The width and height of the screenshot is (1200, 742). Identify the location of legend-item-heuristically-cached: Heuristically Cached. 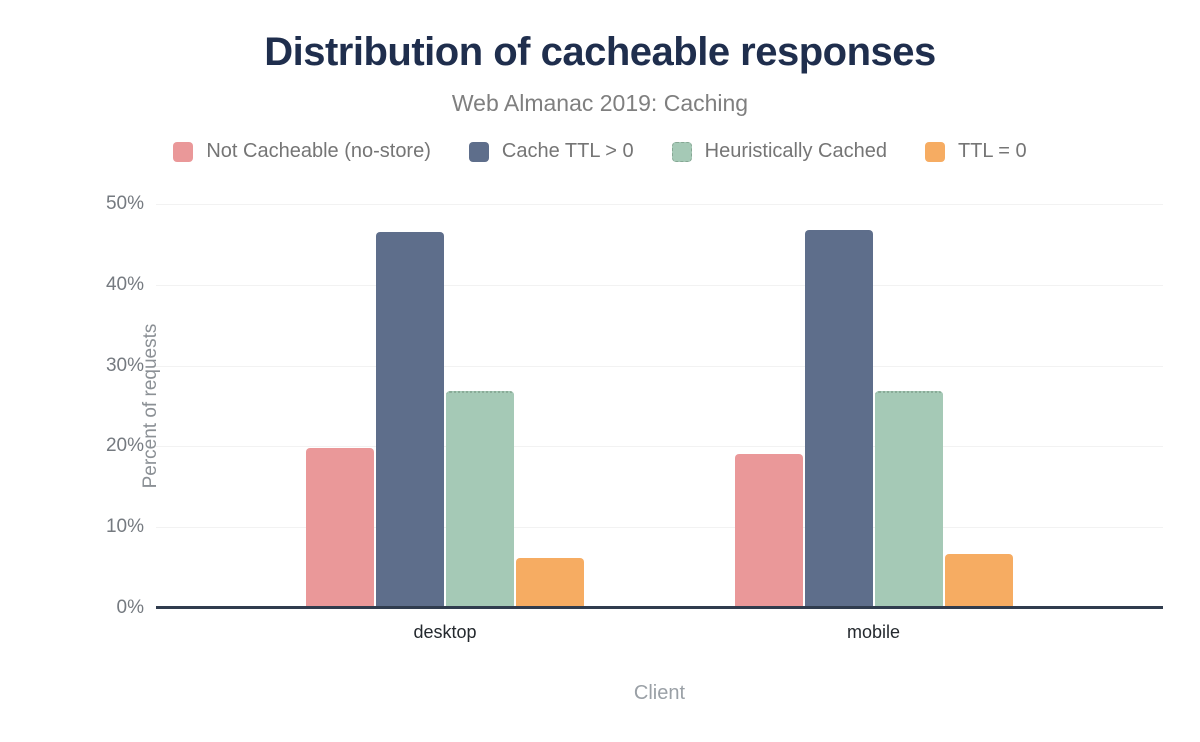
(779, 151).